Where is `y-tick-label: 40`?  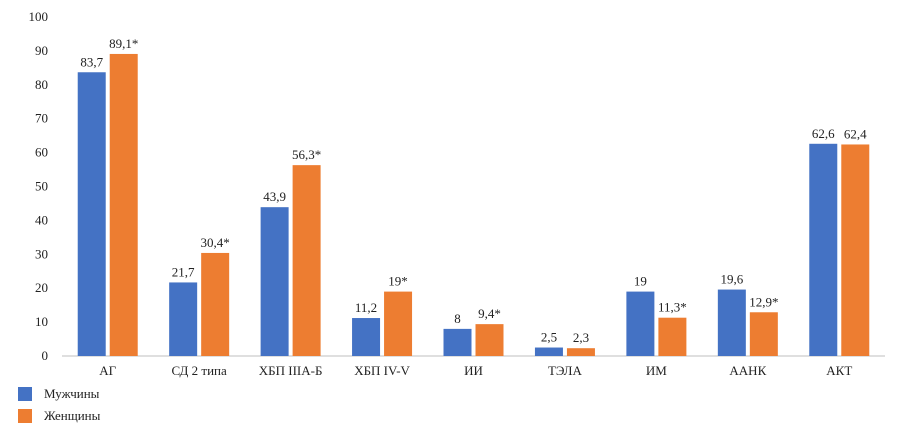 y-tick-label: 40 is located at coordinates (41, 219).